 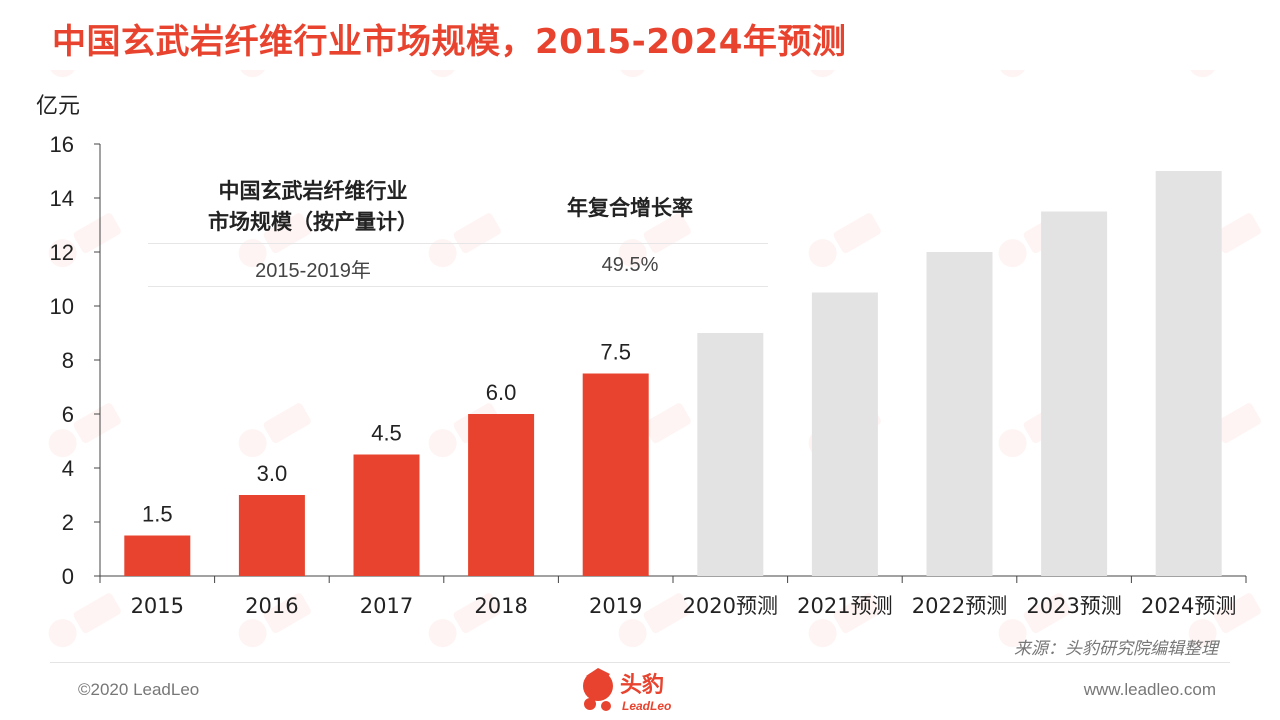 I want to click on x-category-label: 2017, so click(x=386, y=606).